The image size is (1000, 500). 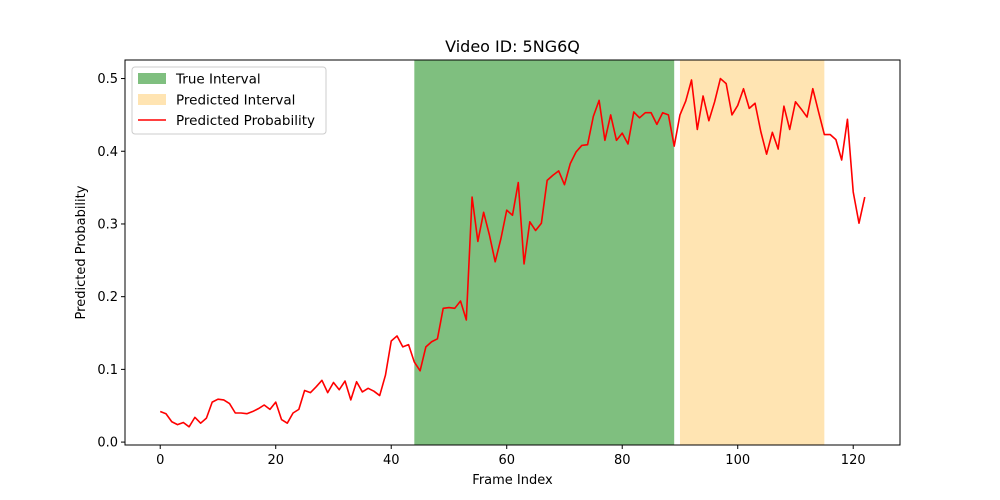 What do you see at coordinates (107, 297) in the screenshot?
I see `y-tick-label: 0.2` at bounding box center [107, 297].